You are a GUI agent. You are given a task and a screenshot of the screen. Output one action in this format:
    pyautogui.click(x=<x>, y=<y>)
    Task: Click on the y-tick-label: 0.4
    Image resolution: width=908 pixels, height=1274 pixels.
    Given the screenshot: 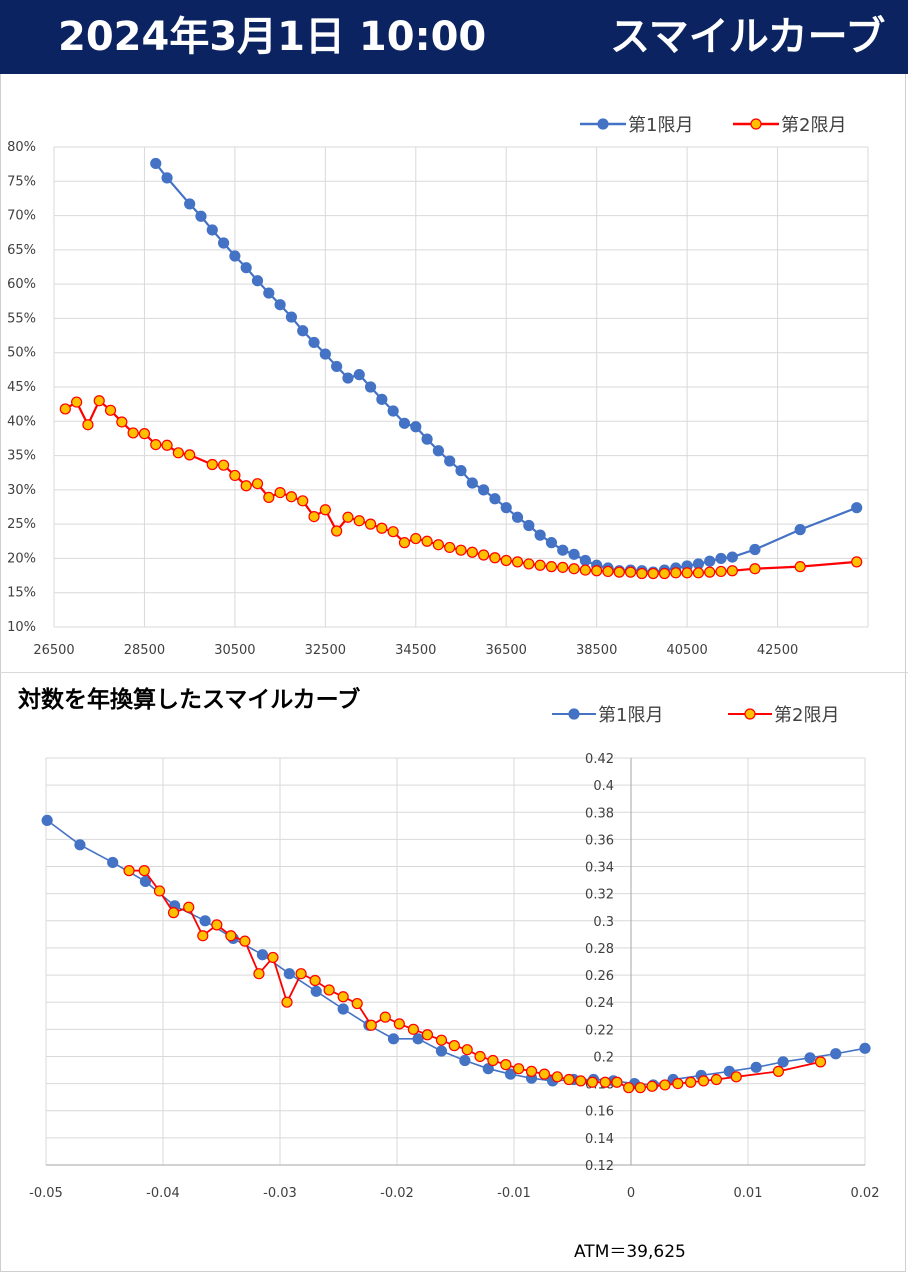 What is the action you would take?
    pyautogui.click(x=603, y=786)
    